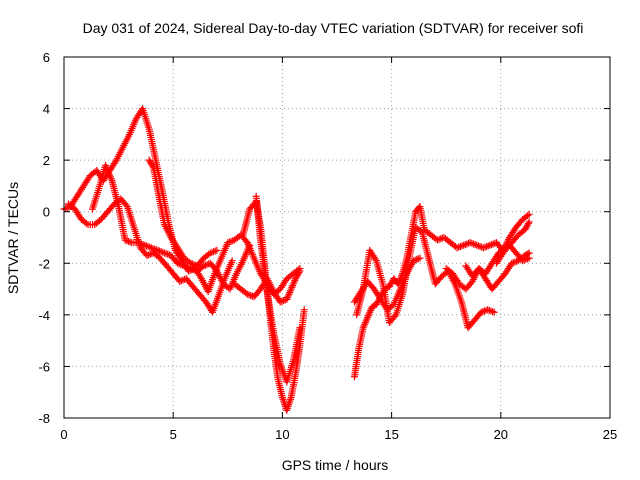 Image resolution: width=640 pixels, height=480 pixels. I want to click on series-arc-l, so click(497, 271).